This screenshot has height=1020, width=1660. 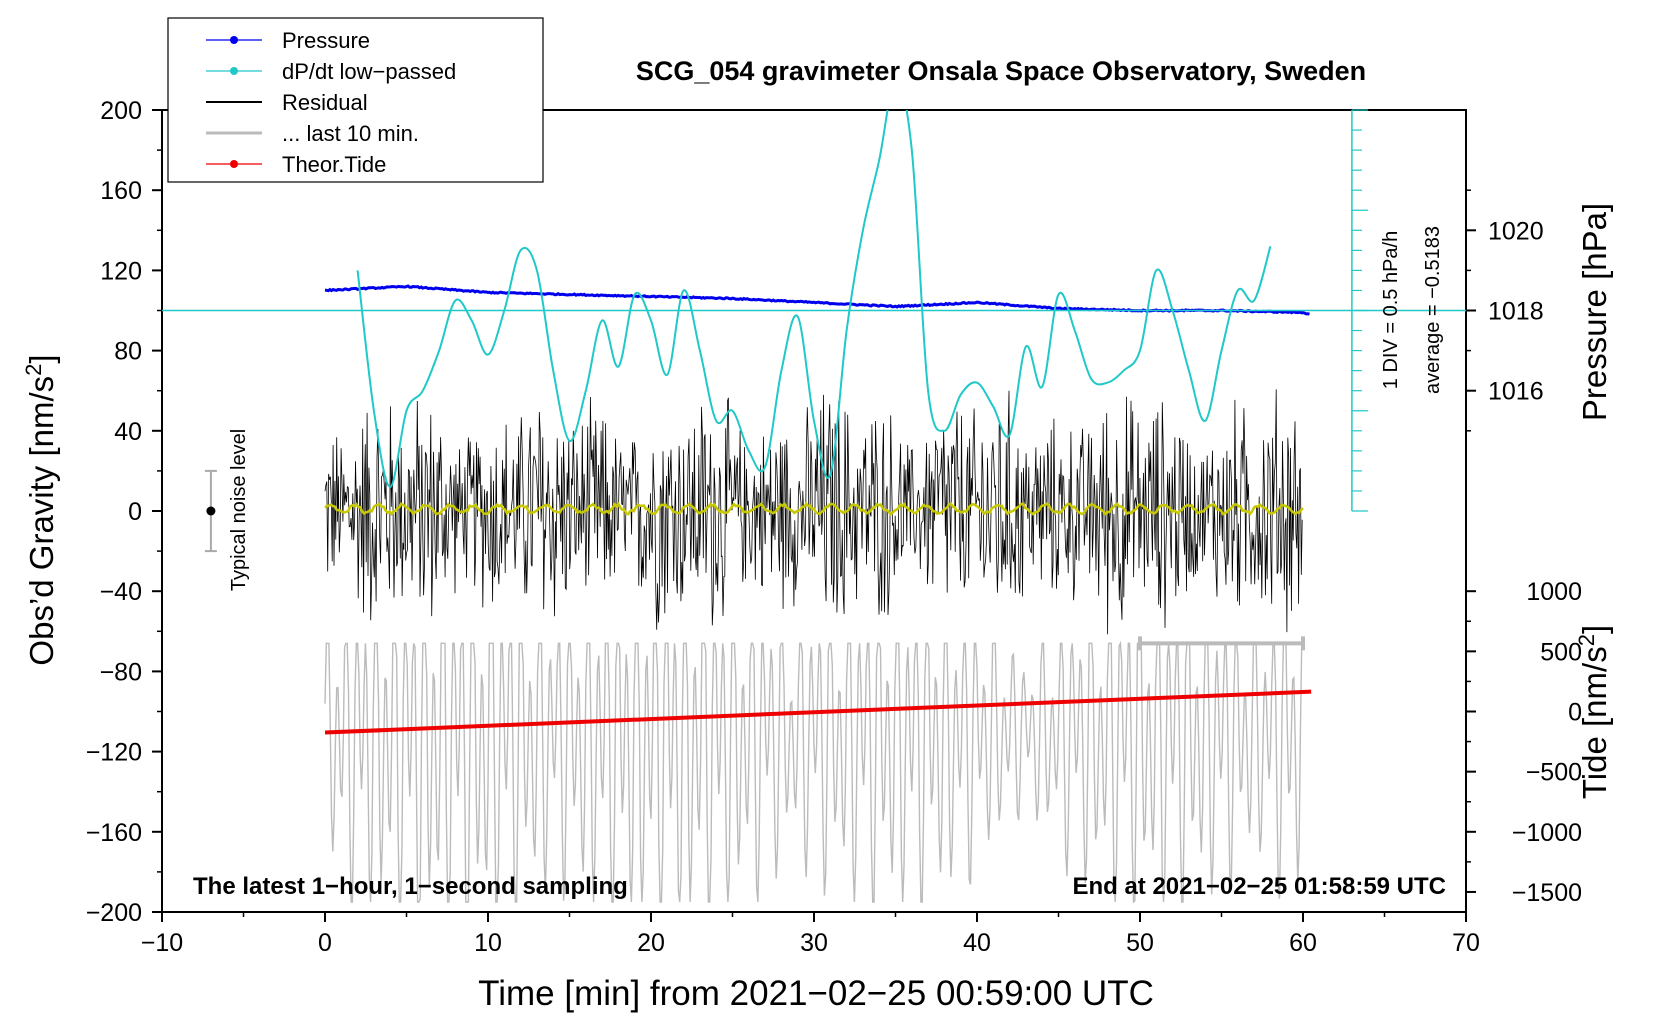 I want to click on tide-tick-label: −500, so click(x=1554, y=773).